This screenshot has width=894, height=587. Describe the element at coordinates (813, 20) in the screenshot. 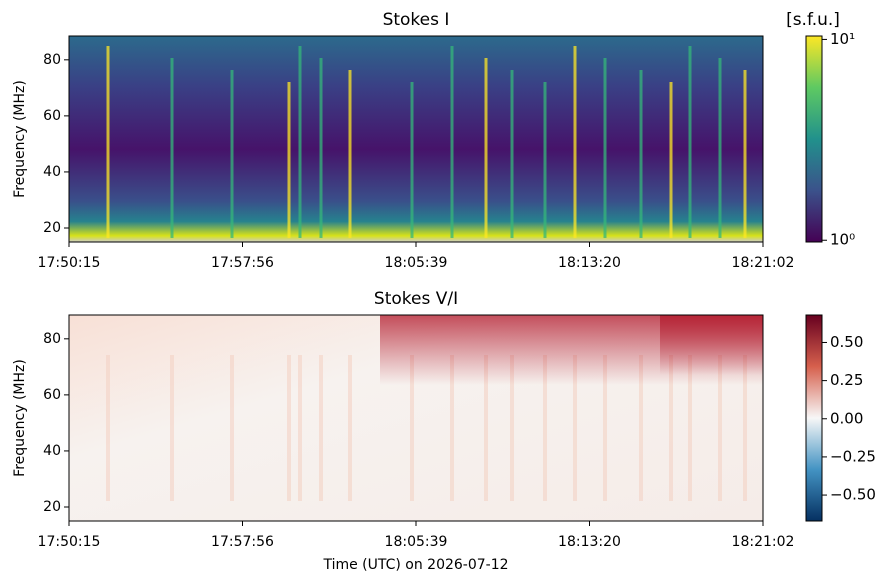

I see `colorbar-label: [s.f.u.]` at that location.